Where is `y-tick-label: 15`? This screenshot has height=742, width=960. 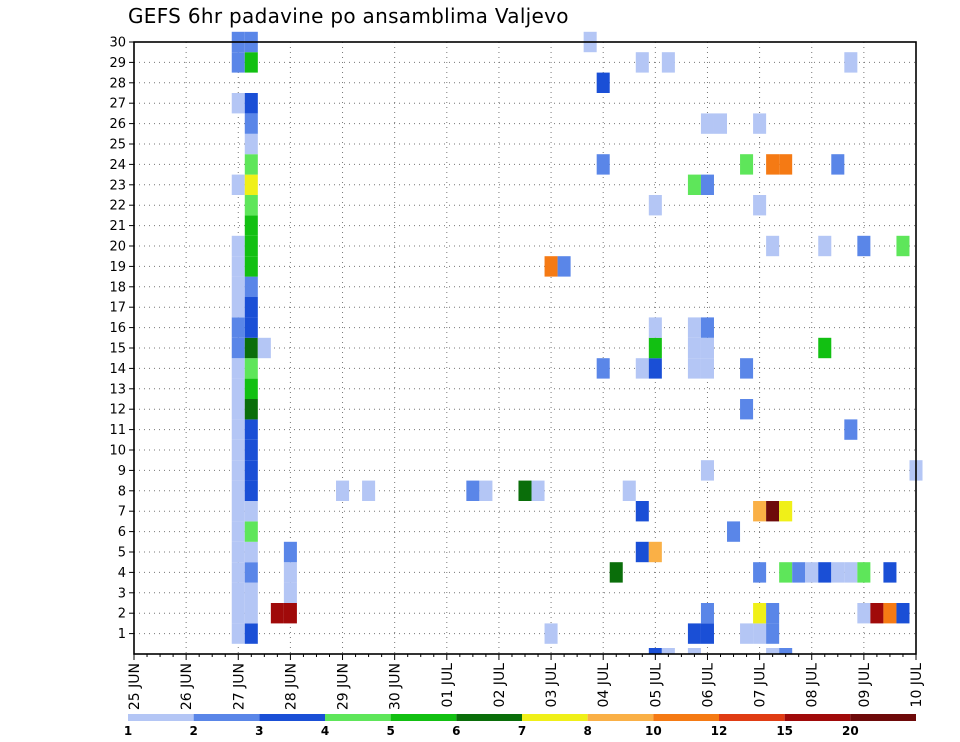 y-tick-label: 15 is located at coordinates (117, 349).